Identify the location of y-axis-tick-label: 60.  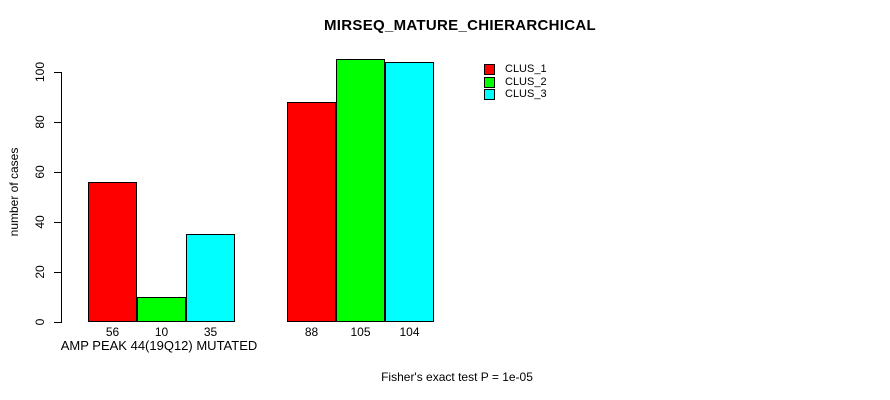
(40, 172).